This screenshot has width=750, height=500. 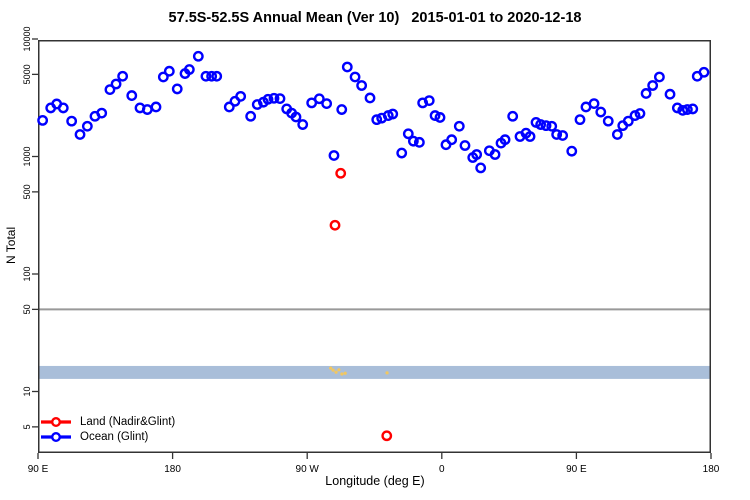 I want to click on y-tick-label: 50, so click(x=27, y=309).